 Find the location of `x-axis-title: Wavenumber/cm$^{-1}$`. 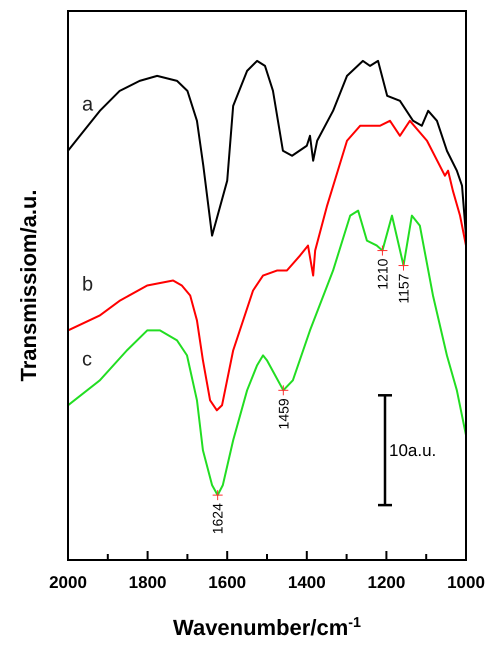

x-axis-title: Wavenumber/cm$^{-1}$ is located at coordinates (267, 627).